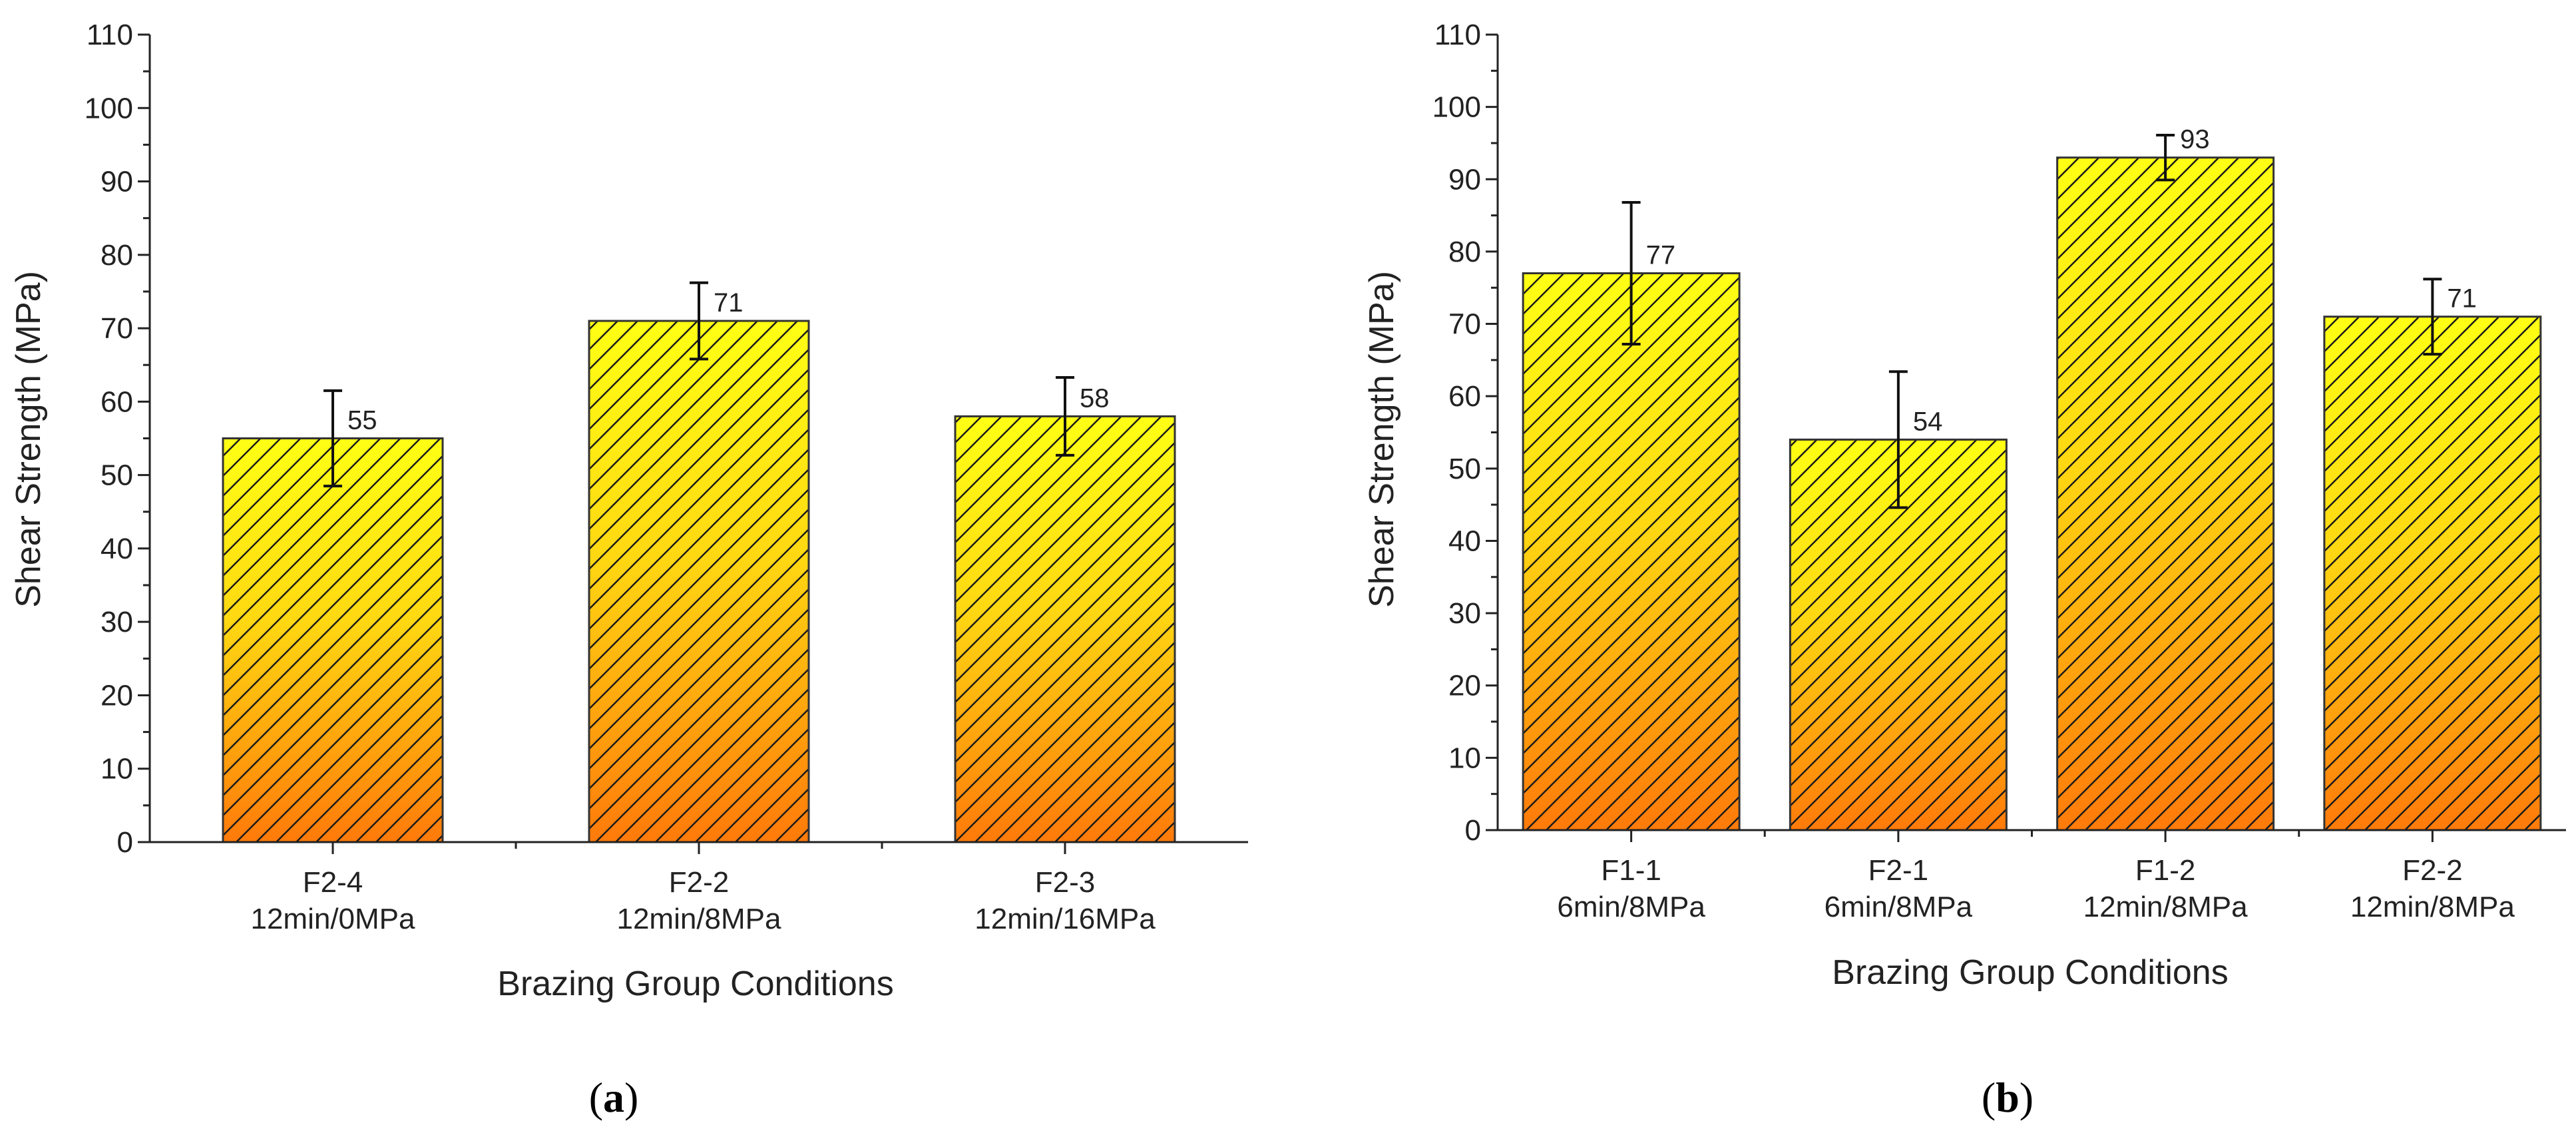 This screenshot has height=1133, width=2576. Describe the element at coordinates (362, 420) in the screenshot. I see `data-label: 55` at that location.